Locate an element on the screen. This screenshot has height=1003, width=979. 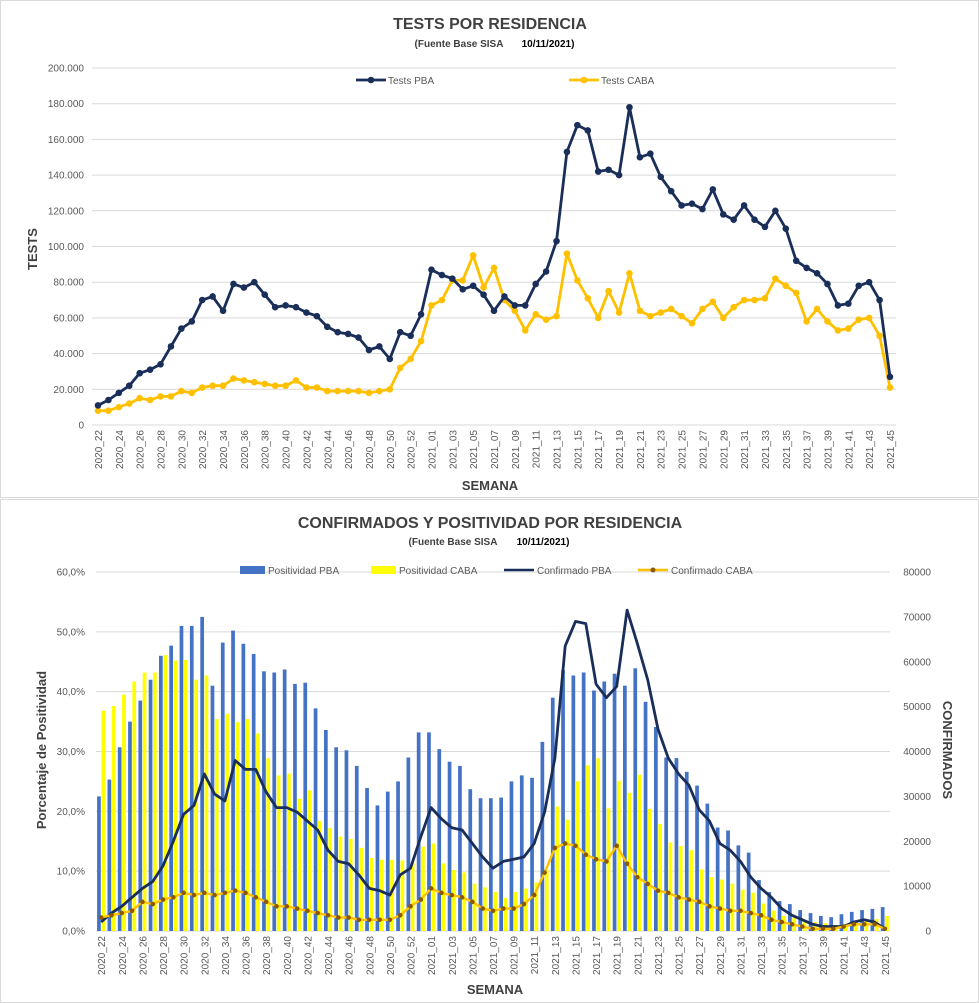
tests-pba-legend-marker is located at coordinates (371, 80).